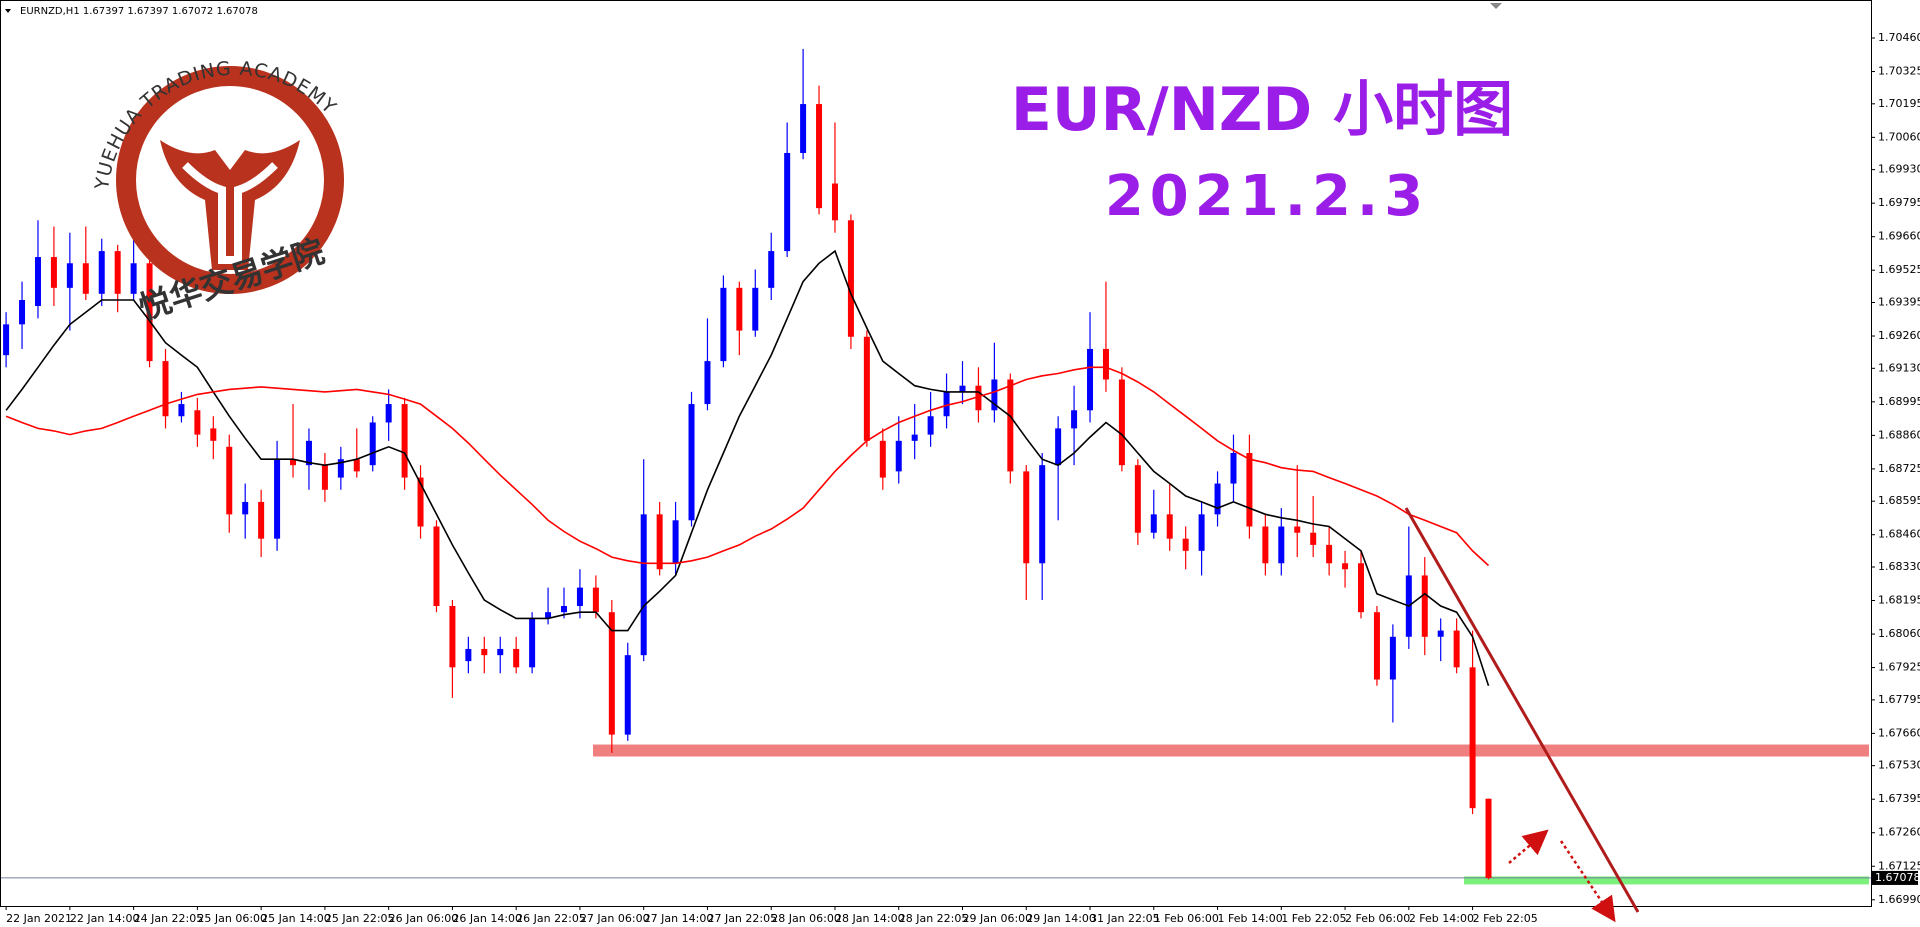  I want to click on x-tick-label: 25 Jan 06:00, so click(232, 918).